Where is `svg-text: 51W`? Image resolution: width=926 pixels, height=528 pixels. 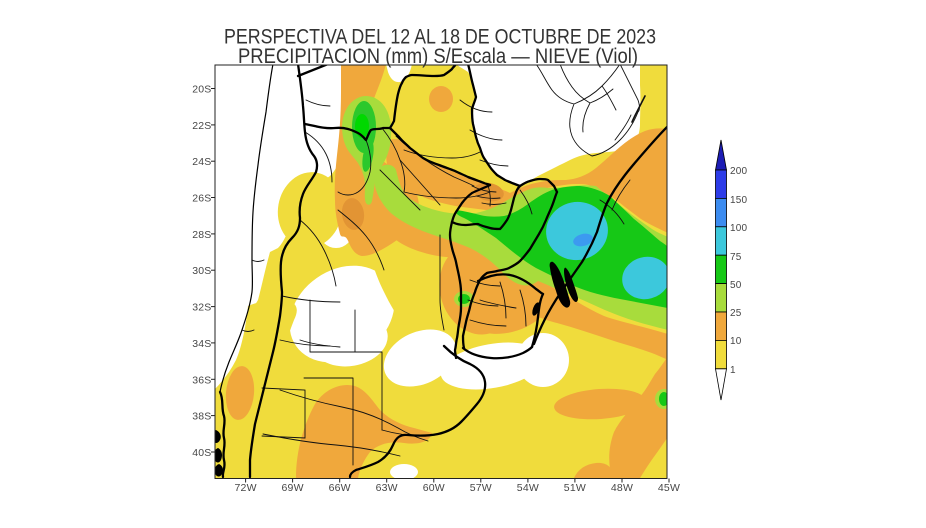
svg-text: 51W is located at coordinates (575, 488).